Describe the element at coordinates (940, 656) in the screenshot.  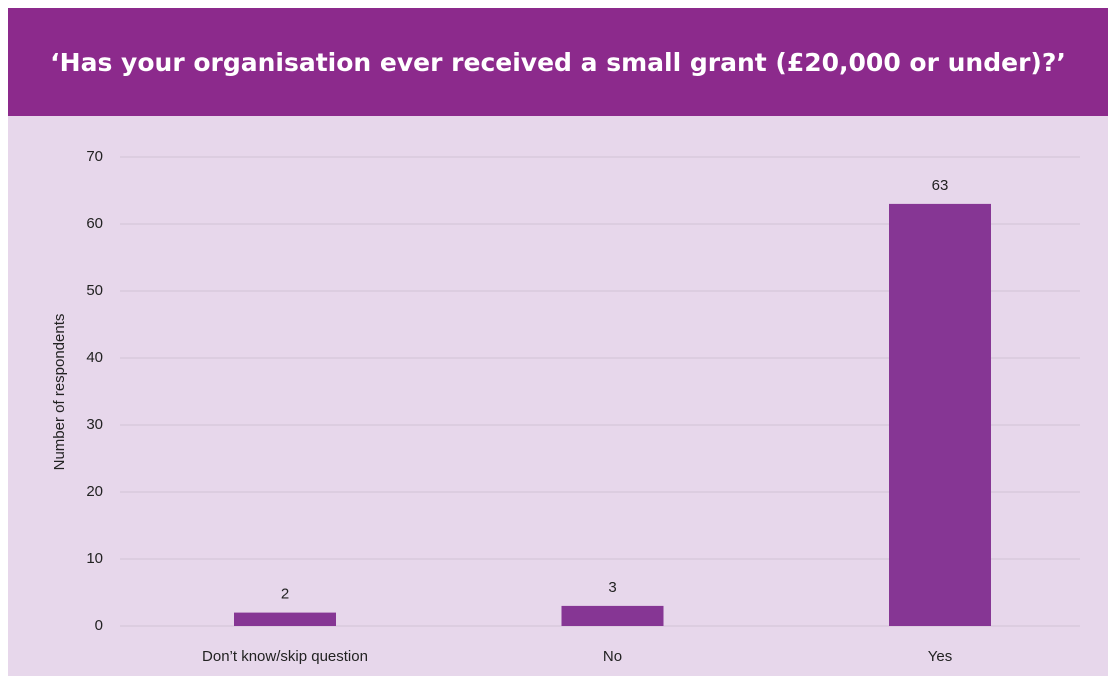
I see `x-tick-label: Yes` at that location.